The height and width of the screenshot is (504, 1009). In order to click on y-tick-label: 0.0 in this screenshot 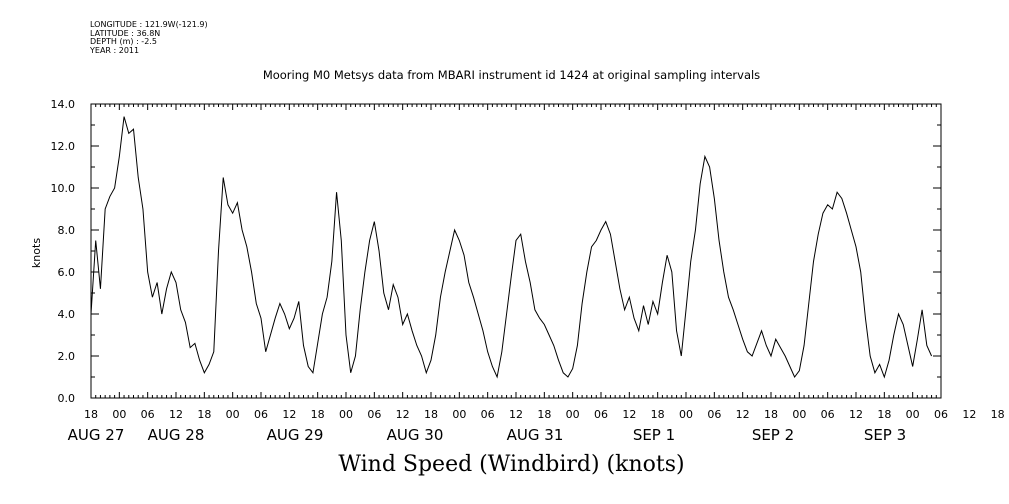, I will do `click(67, 398)`.